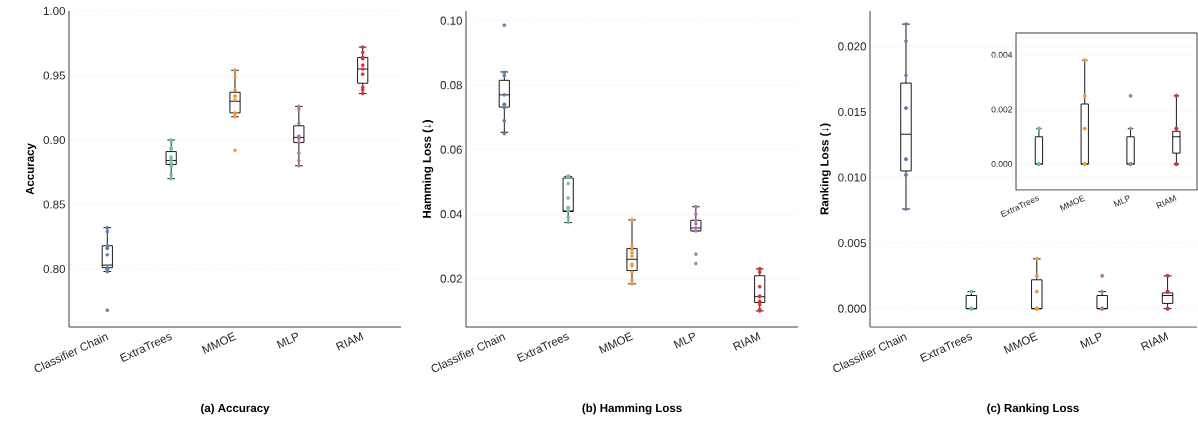 The height and width of the screenshot is (423, 1198). What do you see at coordinates (632, 409) in the screenshot?
I see `text: (b) Hamming Loss` at bounding box center [632, 409].